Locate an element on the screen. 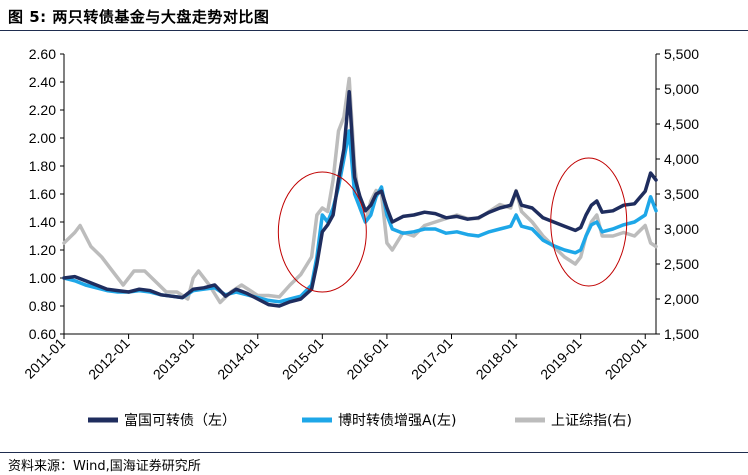 This screenshot has width=748, height=475. y-tick-label-right: 4,500 is located at coordinates (681, 124).